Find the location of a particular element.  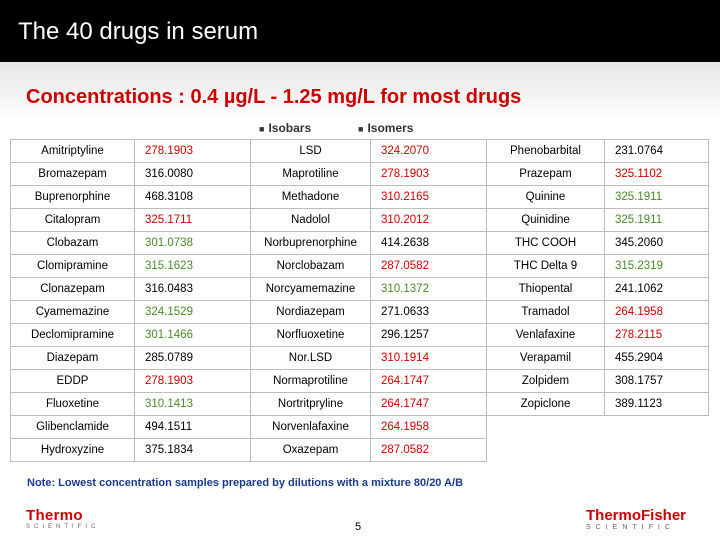

mass-cell: 278.2115 is located at coordinates (656, 335).